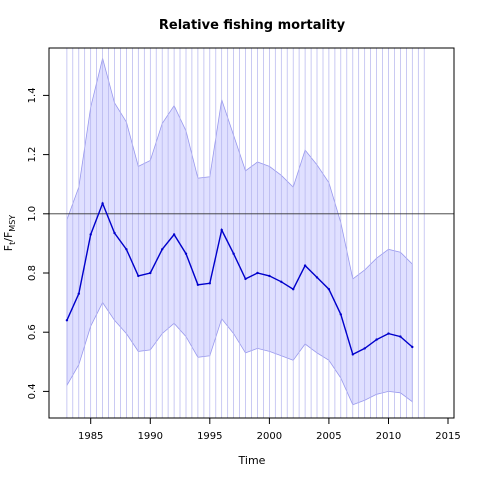 The image size is (480, 485). I want to click on y-tick-label-1: 1.0, so click(32, 214).